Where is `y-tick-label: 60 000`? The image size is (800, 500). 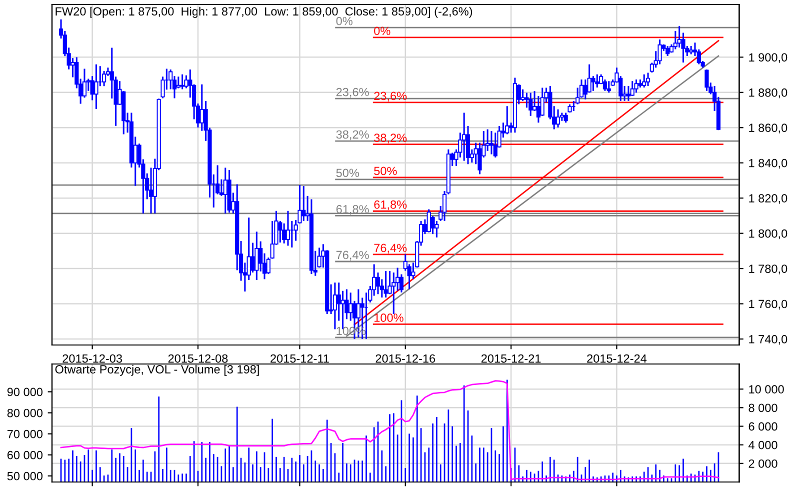 y-tick-label: 60 000 is located at coordinates (25, 455).